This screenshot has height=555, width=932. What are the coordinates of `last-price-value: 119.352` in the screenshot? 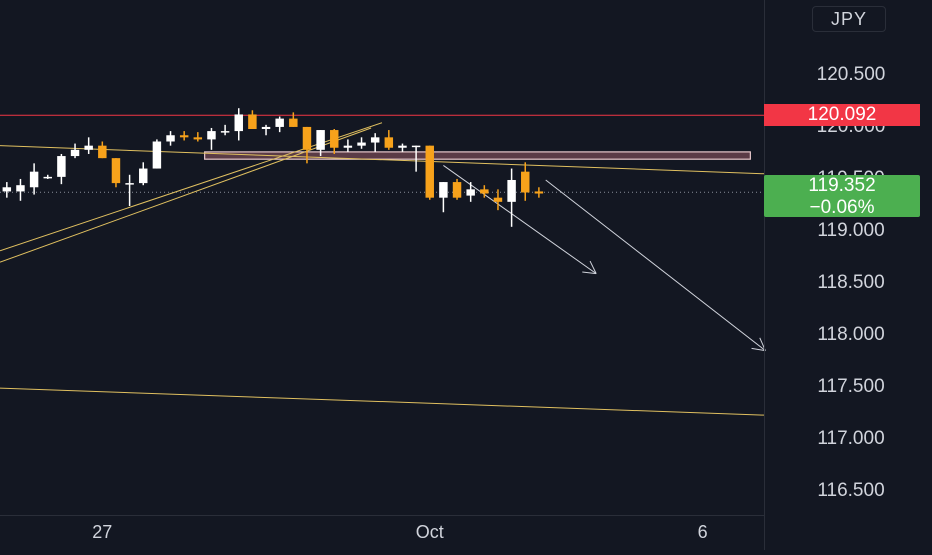 It's located at (842, 185).